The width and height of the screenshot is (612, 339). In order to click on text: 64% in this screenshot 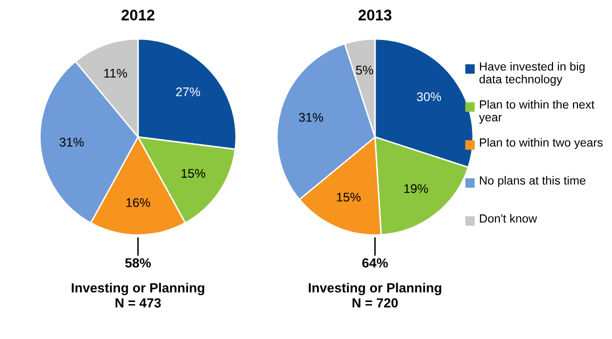, I will do `click(375, 263)`.